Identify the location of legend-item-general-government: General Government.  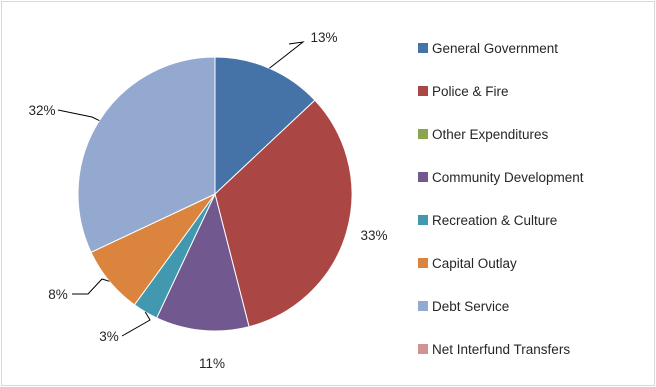
(488, 48).